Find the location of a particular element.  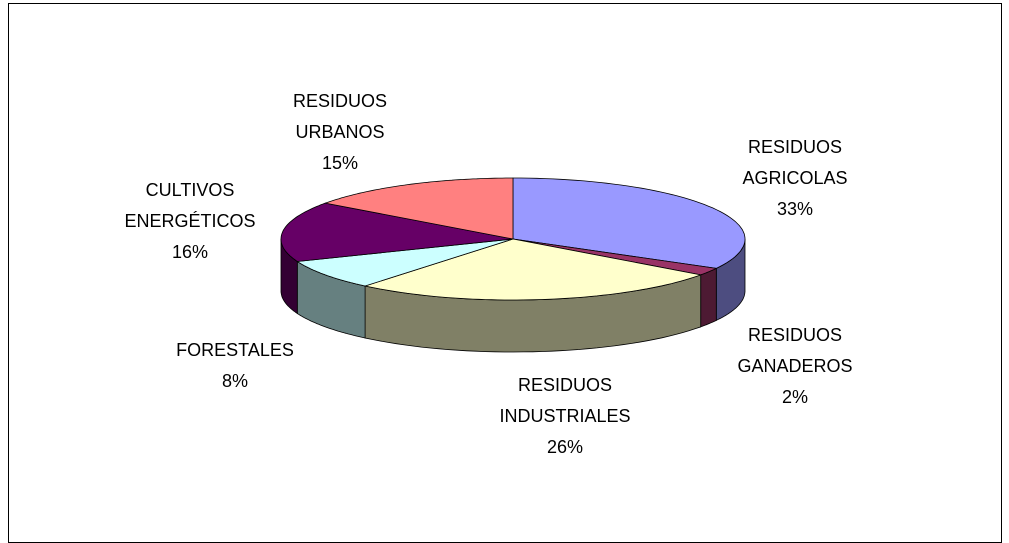

slice-side is located at coordinates (708, 297).